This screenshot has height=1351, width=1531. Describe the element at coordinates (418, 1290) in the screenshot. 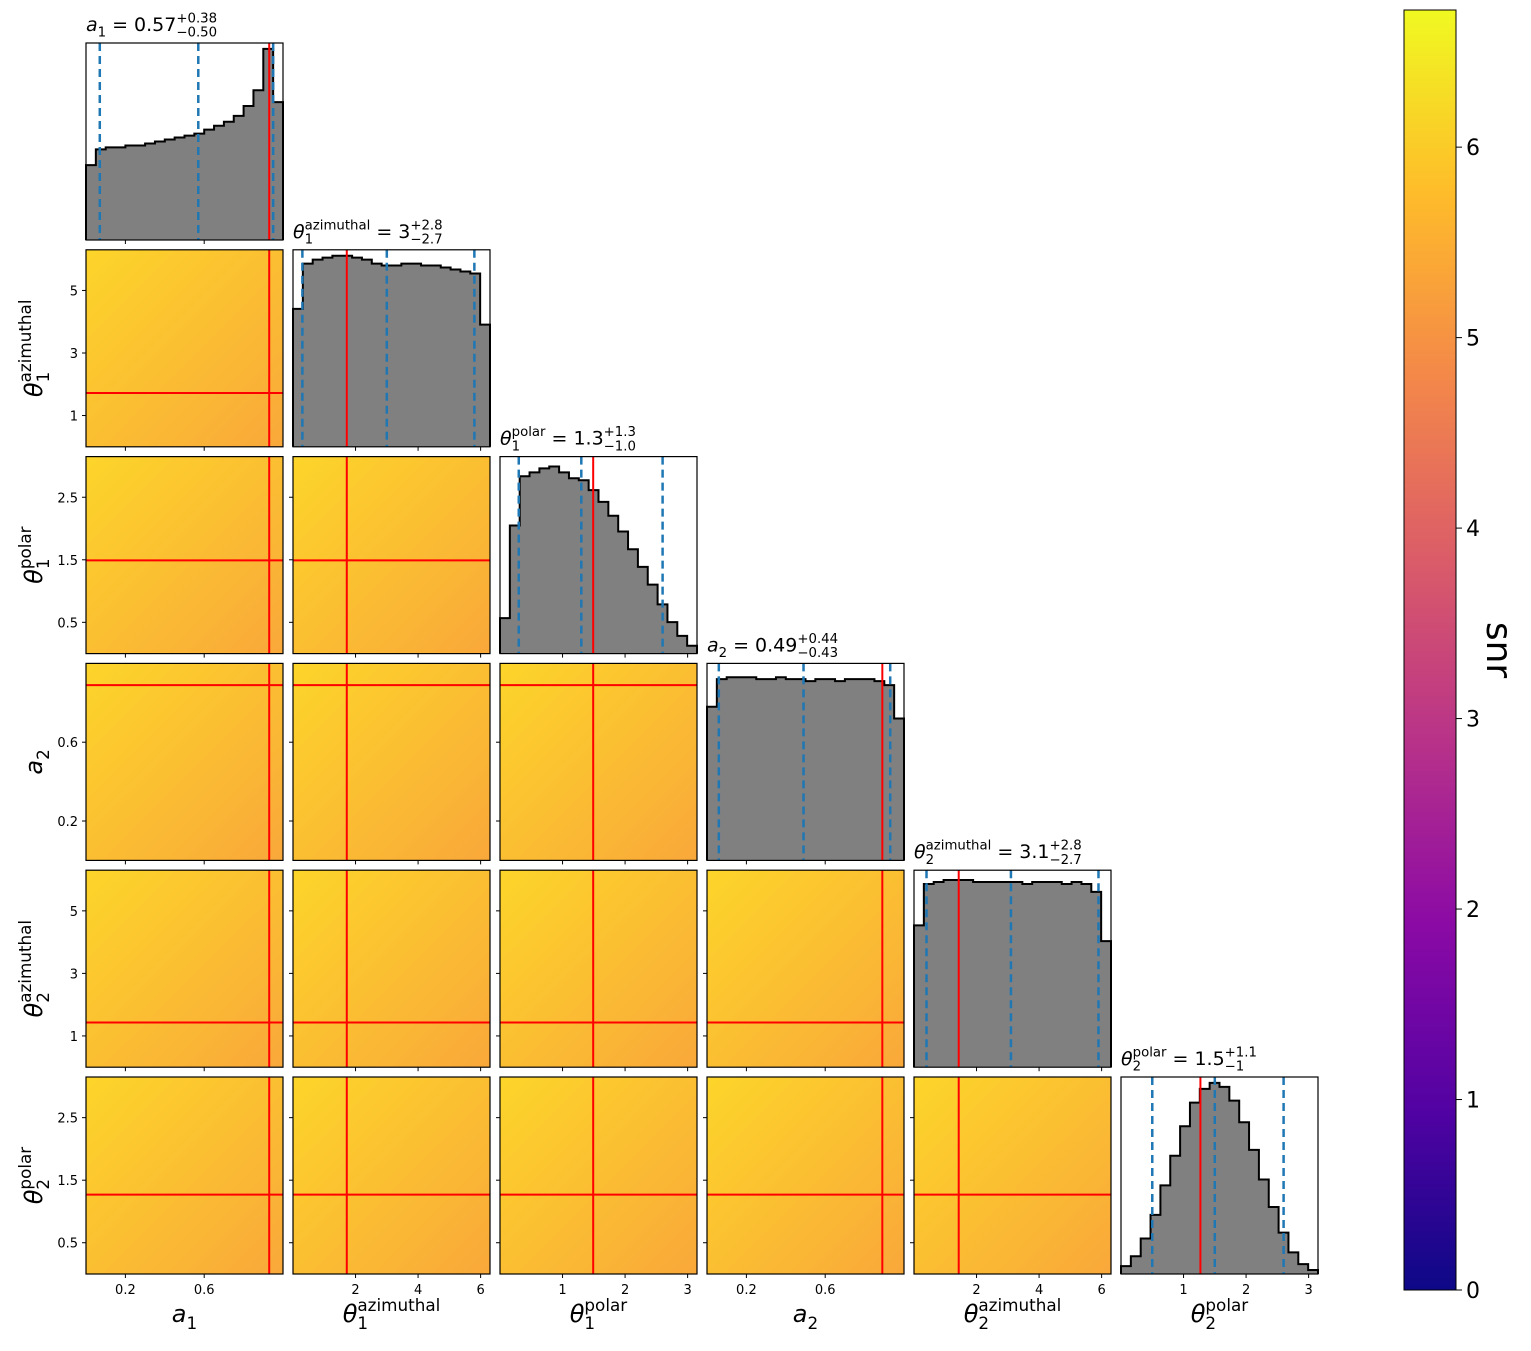

I see `x-tick-label: 4` at that location.